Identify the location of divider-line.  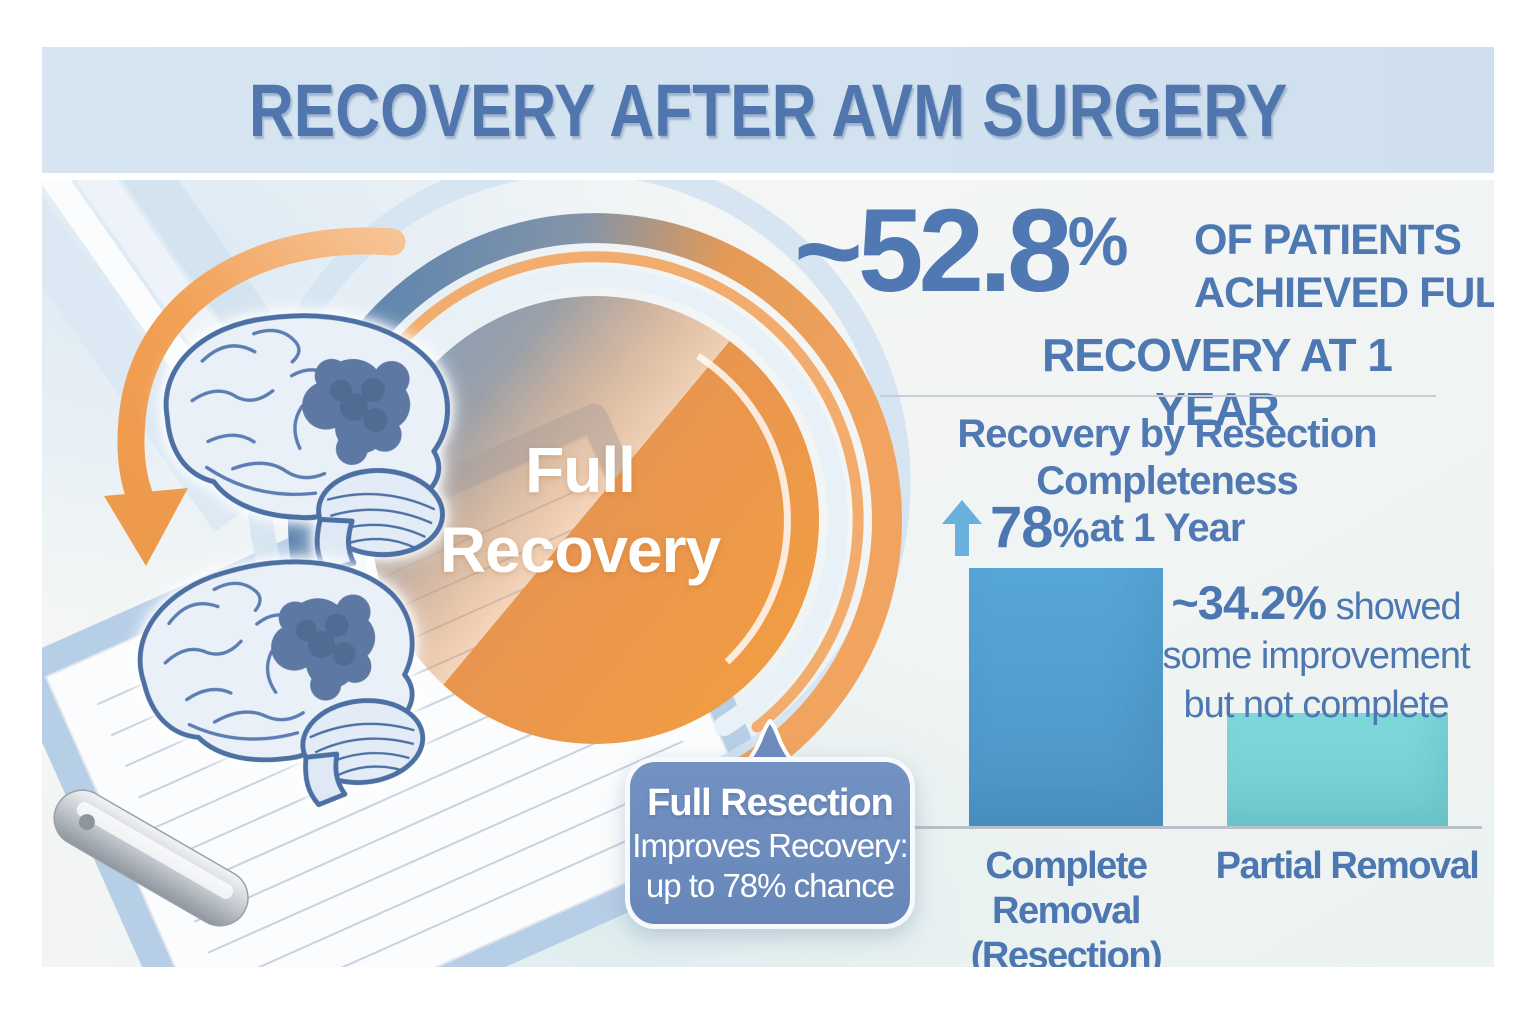
(1158, 396).